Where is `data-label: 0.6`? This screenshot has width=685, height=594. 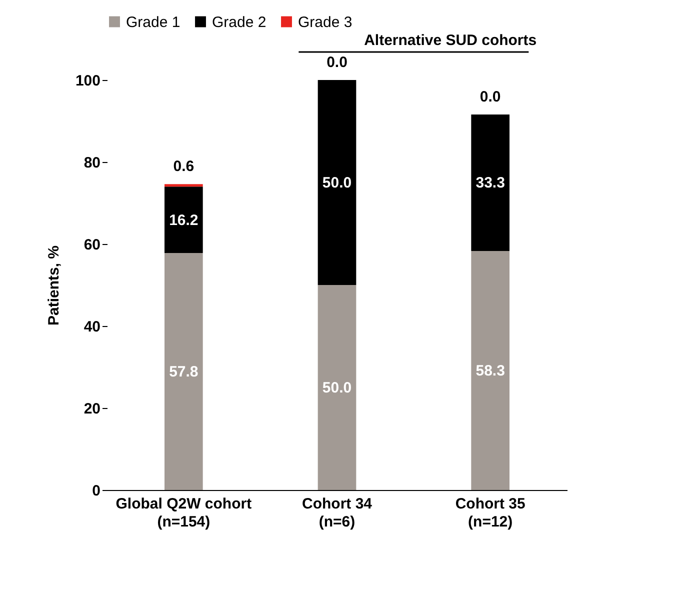
data-label: 0.6 is located at coordinates (183, 167).